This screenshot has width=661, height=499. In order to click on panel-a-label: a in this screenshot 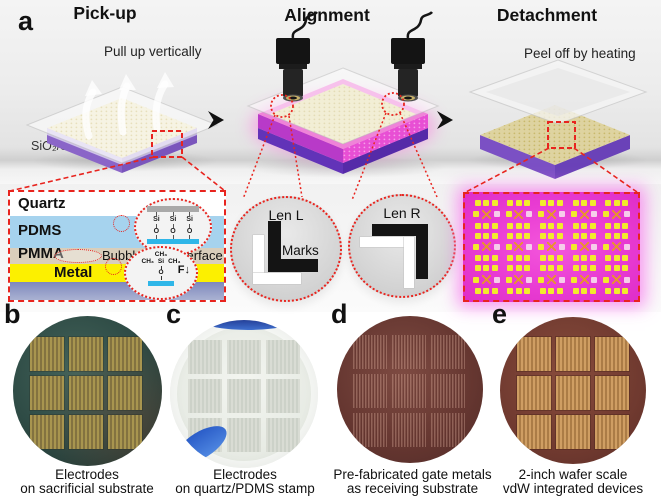, I will do `click(26, 21)`.